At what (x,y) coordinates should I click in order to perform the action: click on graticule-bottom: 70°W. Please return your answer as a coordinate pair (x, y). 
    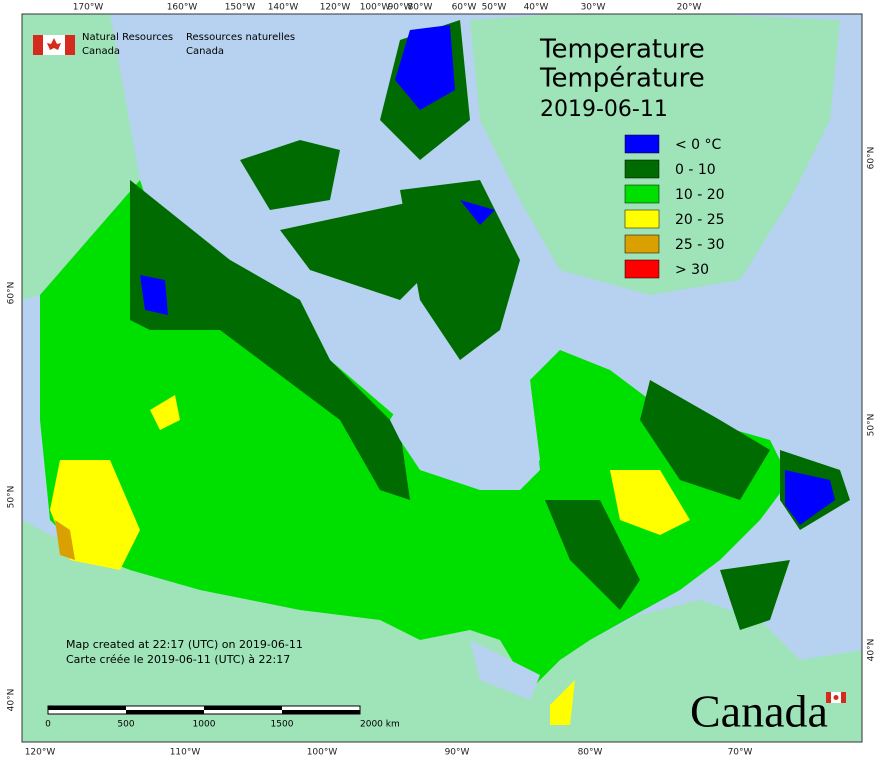
    Looking at the image, I should click on (740, 753).